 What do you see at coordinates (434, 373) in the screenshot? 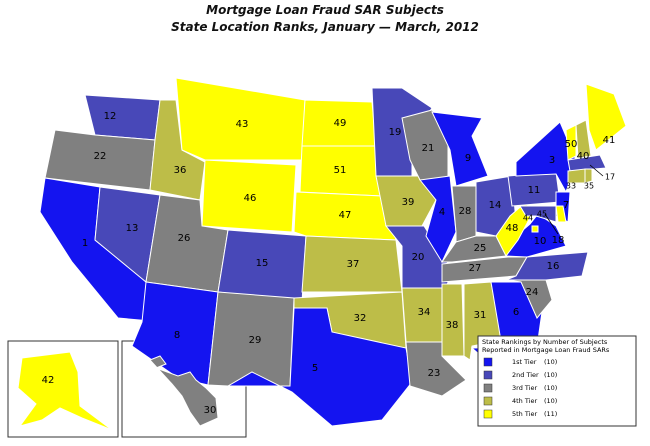
I see `state-rank: 23` at bounding box center [434, 373].